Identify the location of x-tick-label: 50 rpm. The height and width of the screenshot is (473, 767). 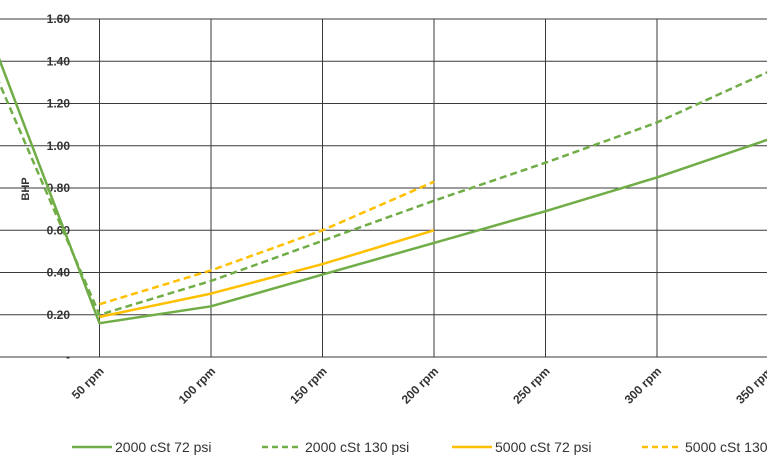
(88, 383).